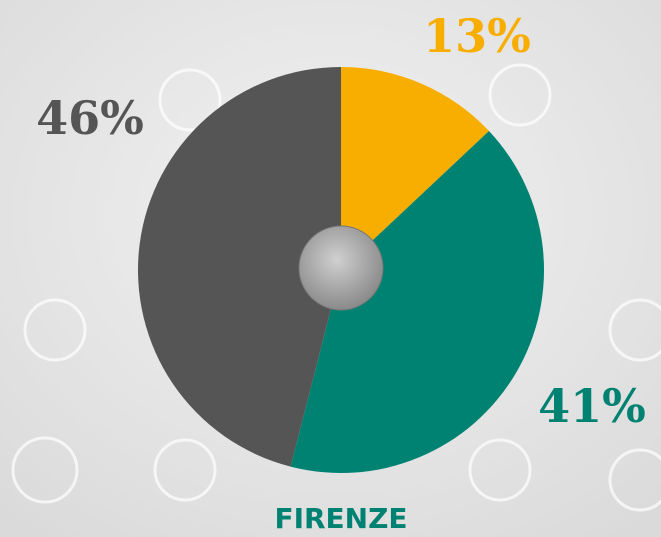 This screenshot has height=537, width=661. What do you see at coordinates (415, 168) in the screenshot?
I see `pie-slice` at bounding box center [415, 168].